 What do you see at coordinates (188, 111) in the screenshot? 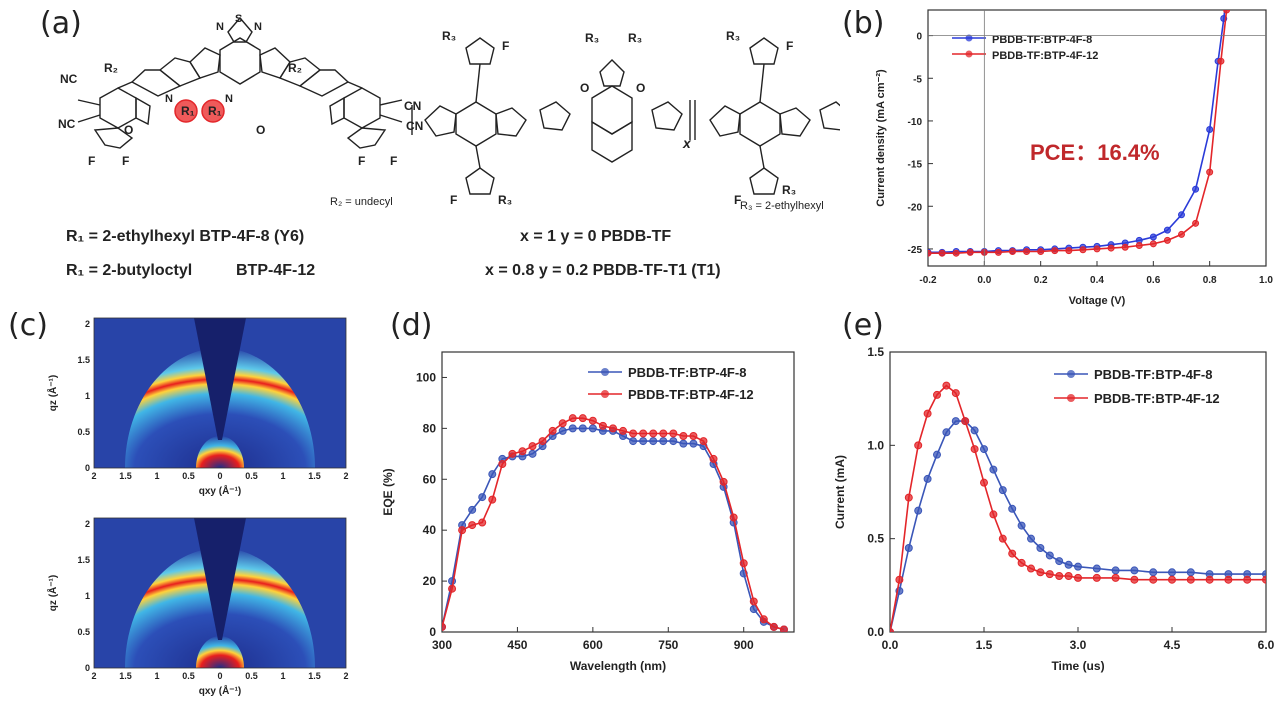
I see `r1-atom-label: R₁` at bounding box center [188, 111].